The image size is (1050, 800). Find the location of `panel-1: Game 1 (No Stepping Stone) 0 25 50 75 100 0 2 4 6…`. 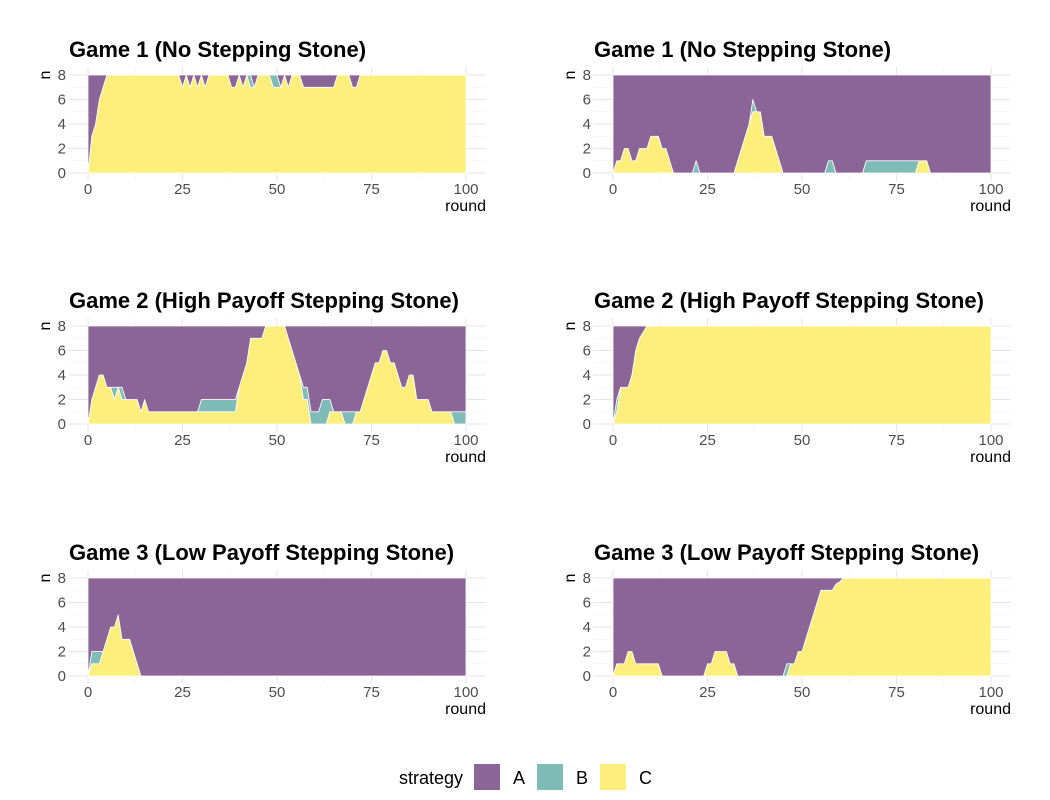

panel-1: Game 1 (No Stepping Stone) 0 25 50 75 100 0 2 4 6… is located at coordinates (261, 126).